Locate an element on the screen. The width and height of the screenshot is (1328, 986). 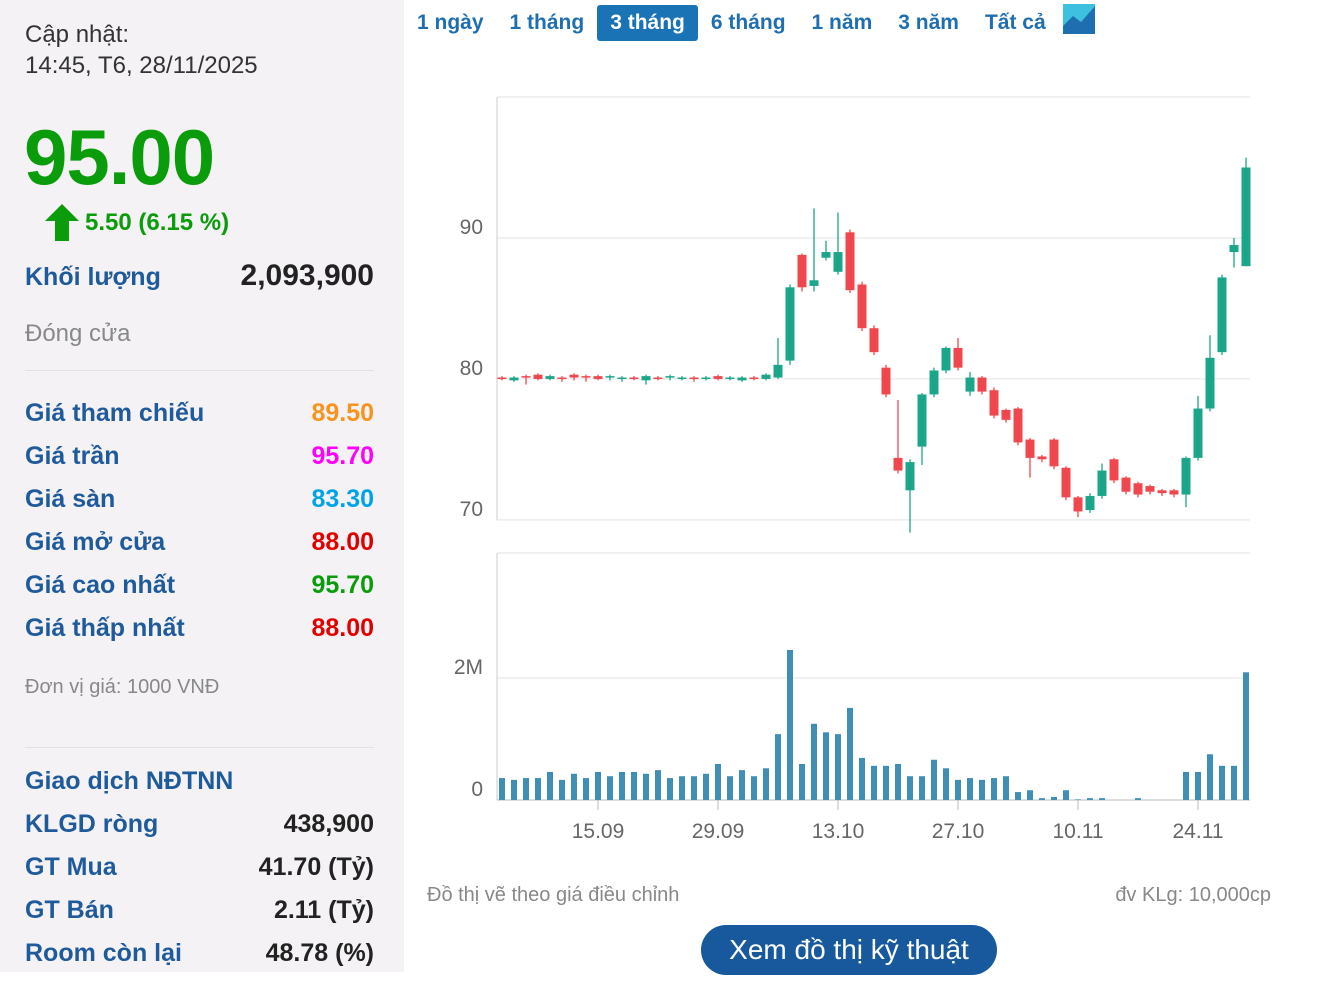
tab: 1 ngày is located at coordinates (450, 22).